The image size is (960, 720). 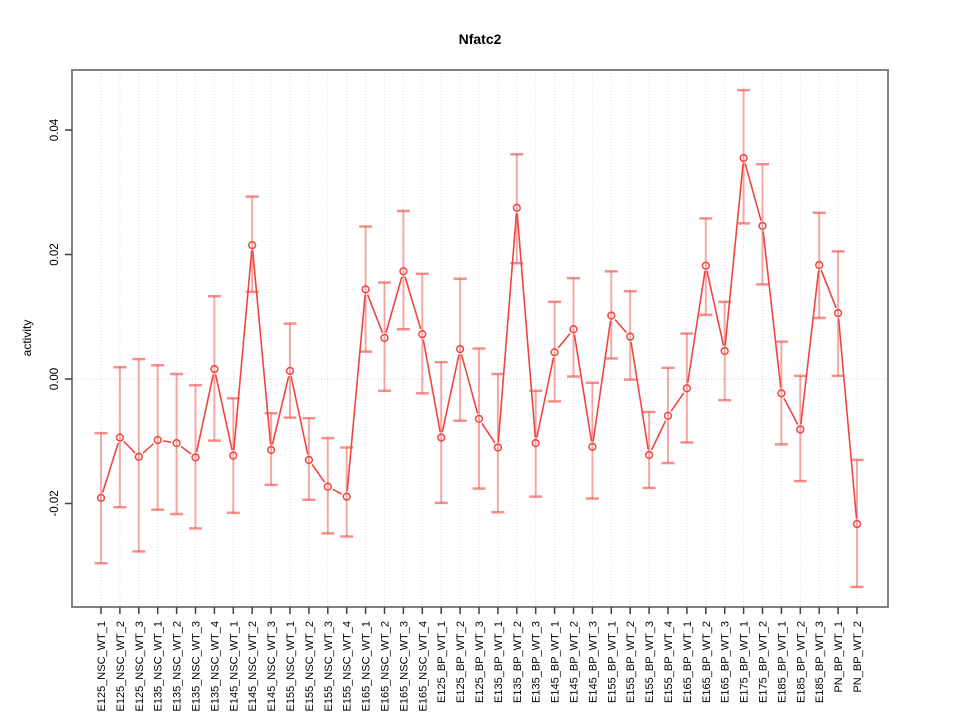 I want to click on svg-text: E165_NSC_WT_1, so click(x=367, y=666).